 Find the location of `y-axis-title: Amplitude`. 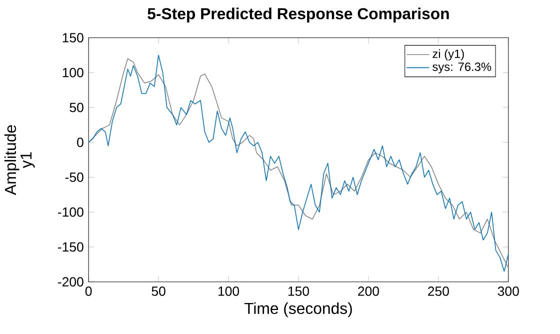

y-axis-title: Amplitude is located at coordinates (12, 159).